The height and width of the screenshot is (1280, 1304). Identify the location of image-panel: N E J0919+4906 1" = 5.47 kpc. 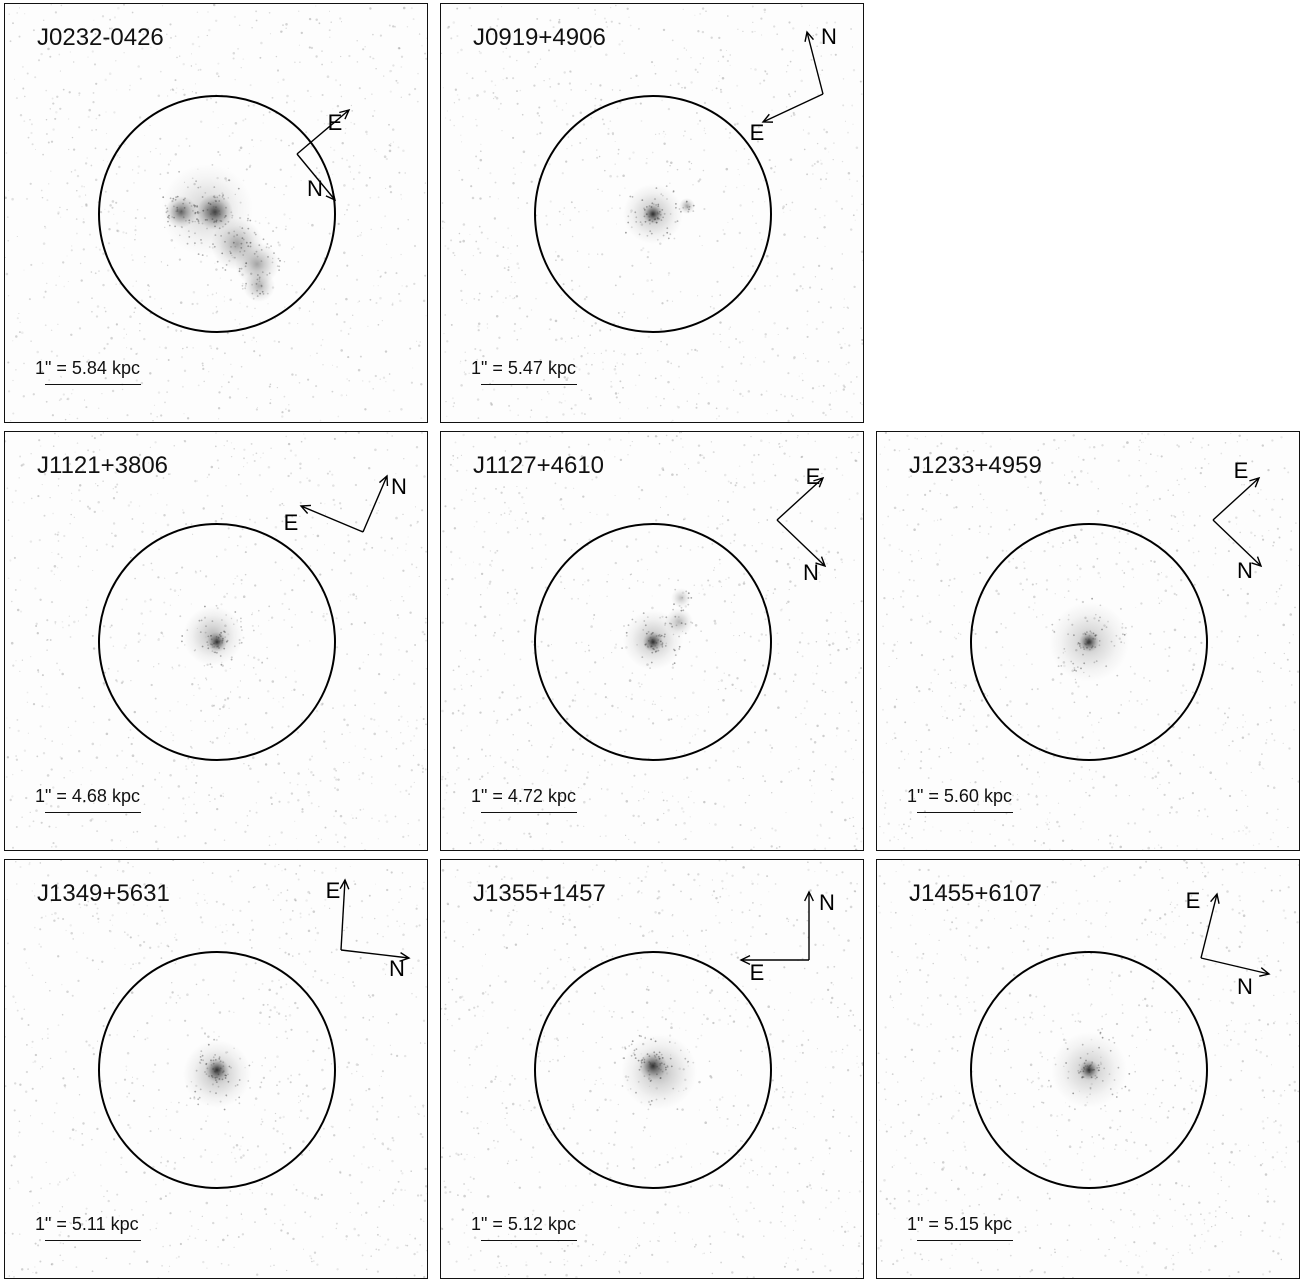
(652, 213).